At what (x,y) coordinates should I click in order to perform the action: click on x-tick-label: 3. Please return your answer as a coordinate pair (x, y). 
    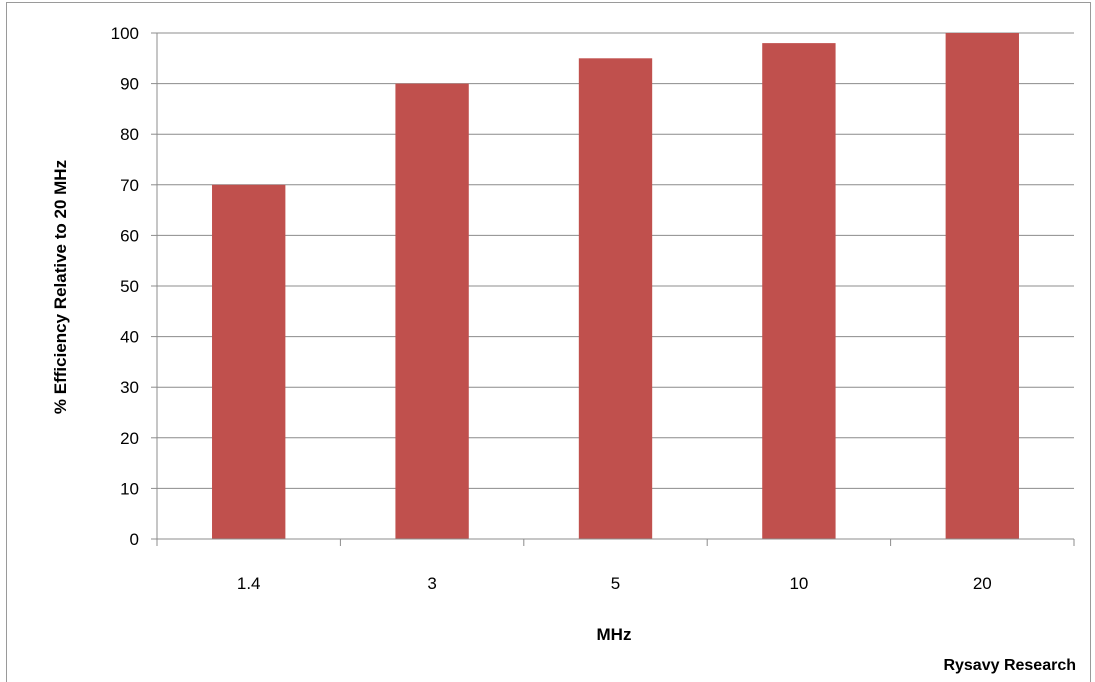
    Looking at the image, I should click on (431, 583).